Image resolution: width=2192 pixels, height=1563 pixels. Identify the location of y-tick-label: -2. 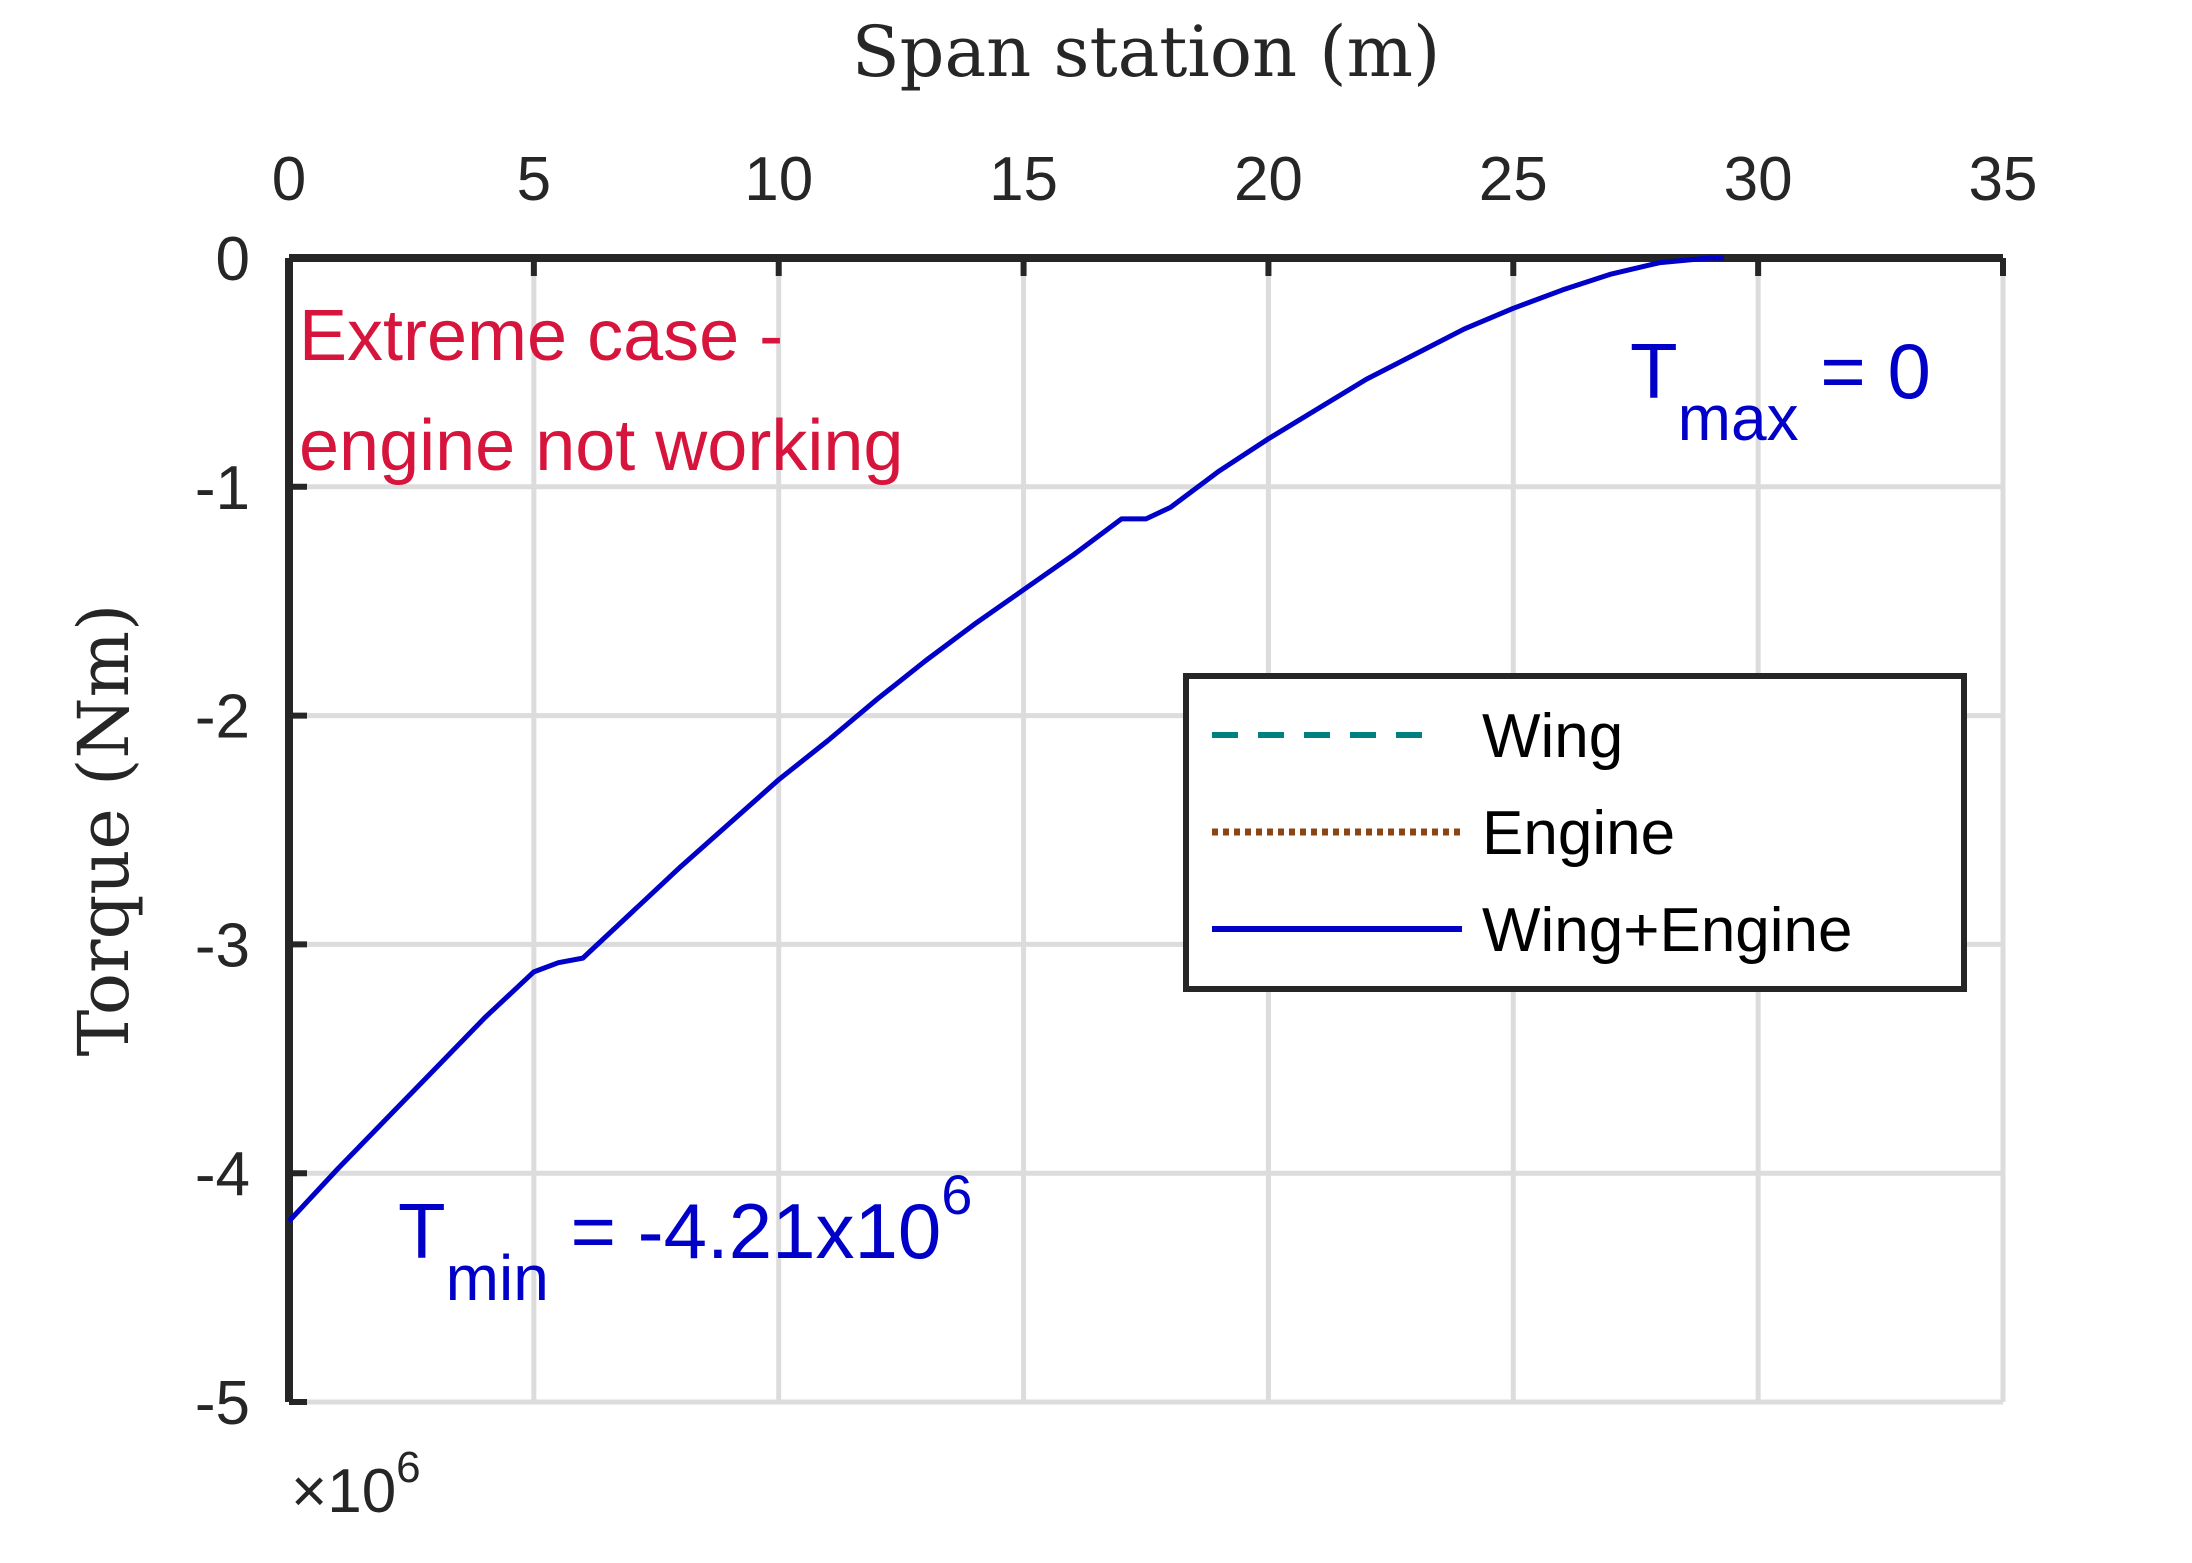
(222, 717).